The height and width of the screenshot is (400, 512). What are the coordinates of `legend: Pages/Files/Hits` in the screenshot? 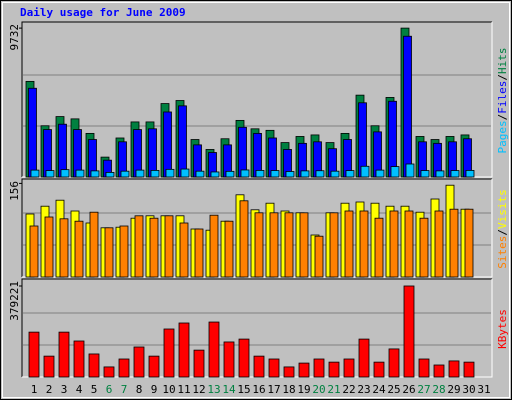 It's located at (502, 101).